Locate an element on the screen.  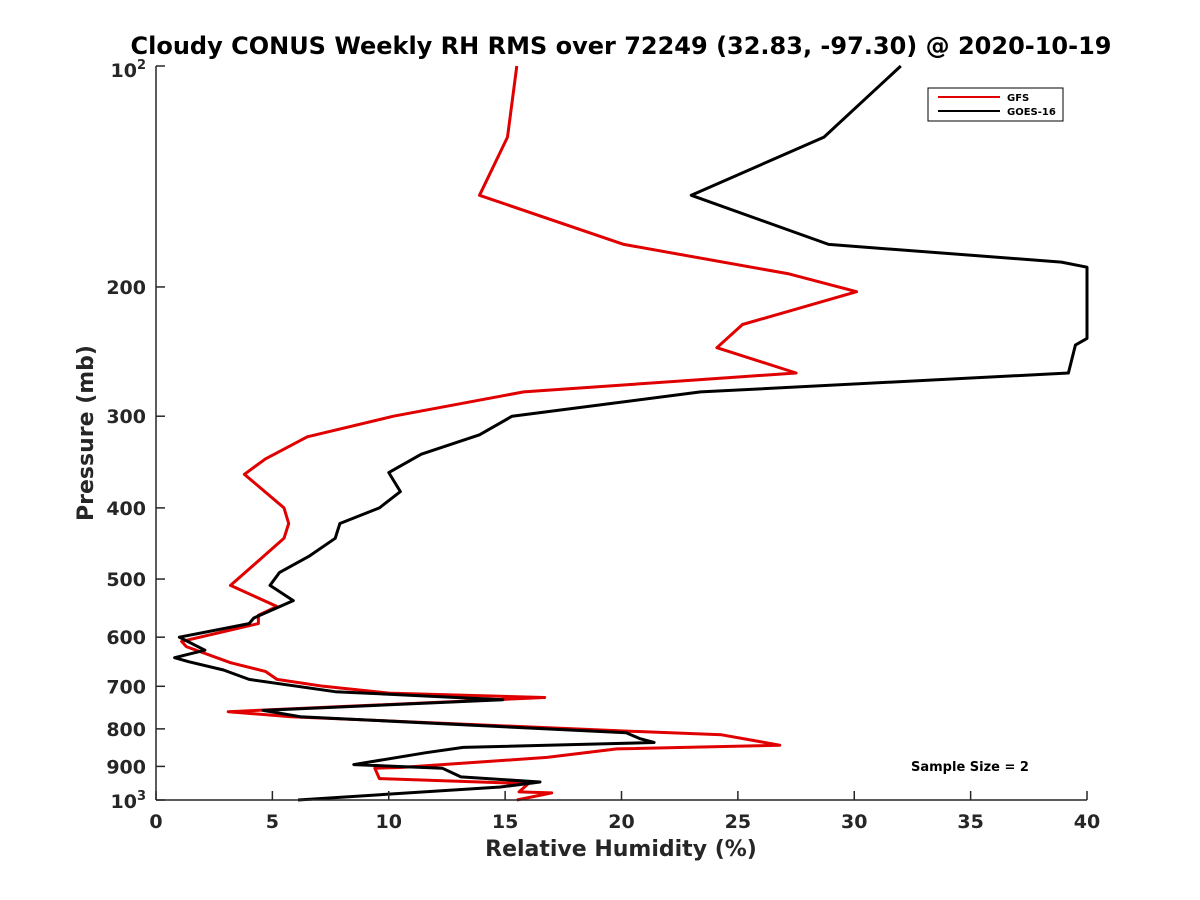
x-ticks: 0 5 10 15 20 25 30 35 40 is located at coordinates (624, 812).